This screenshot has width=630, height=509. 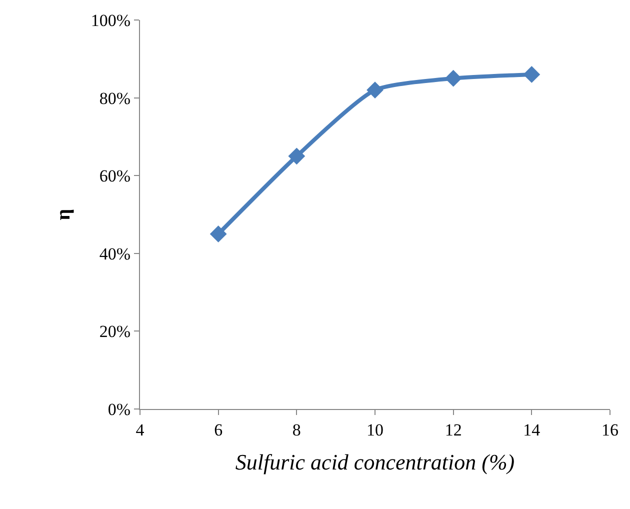 What do you see at coordinates (119, 409) in the screenshot?
I see `y-tick-label: 0%` at bounding box center [119, 409].